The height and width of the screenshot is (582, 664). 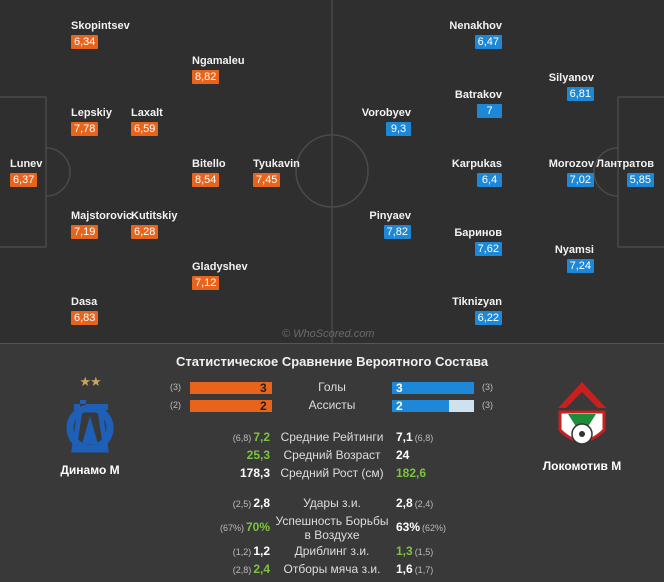 What do you see at coordinates (414, 503) in the screenshot?
I see `away-stat: 2,8 (2,4)` at bounding box center [414, 503].